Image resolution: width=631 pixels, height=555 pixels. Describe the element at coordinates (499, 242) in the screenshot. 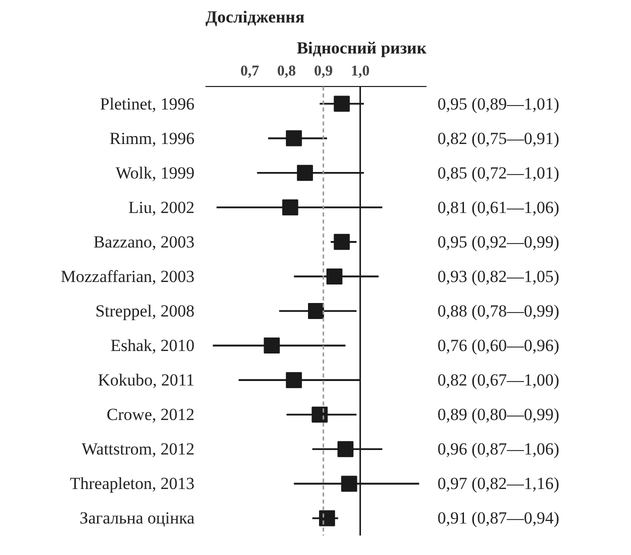

I see `data-label: 0,95 (0,92—0,99)` at that location.